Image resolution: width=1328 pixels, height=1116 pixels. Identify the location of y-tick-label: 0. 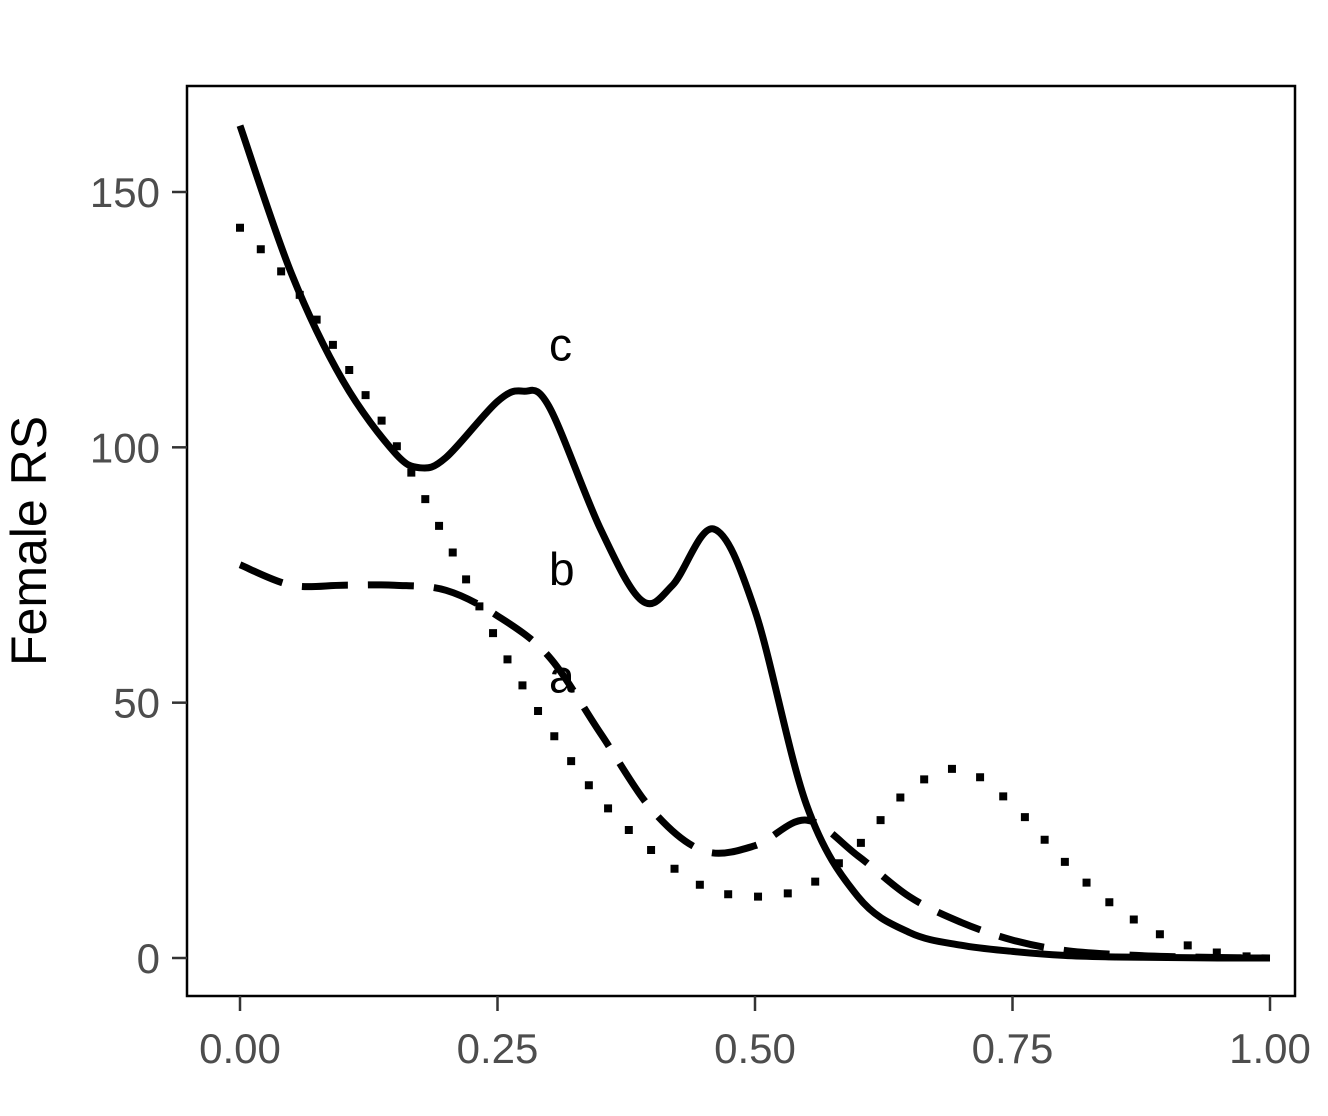
(148, 958).